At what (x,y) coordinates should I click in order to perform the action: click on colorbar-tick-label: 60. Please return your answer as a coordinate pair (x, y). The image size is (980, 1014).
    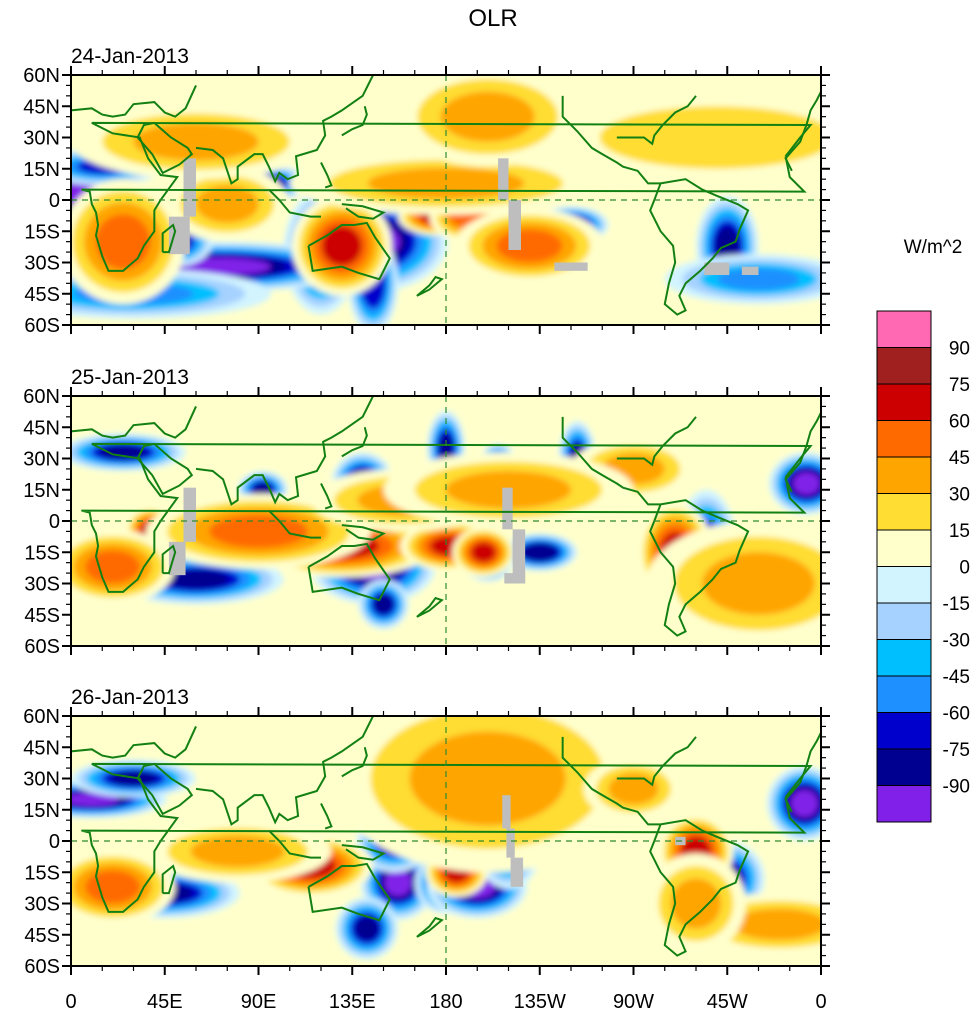
    Looking at the image, I should click on (959, 422).